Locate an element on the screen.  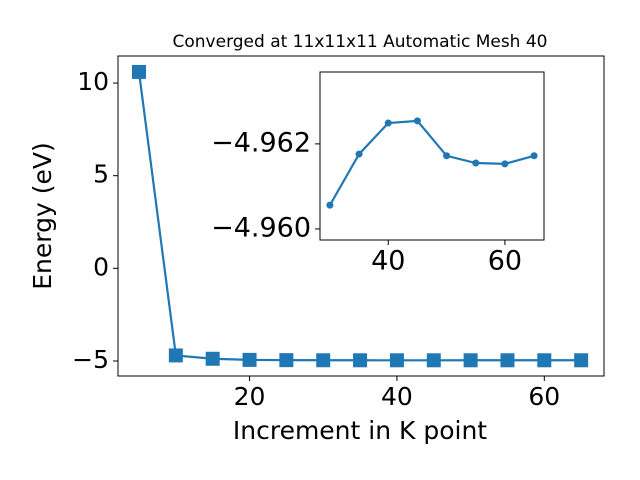
plot-area is located at coordinates (432, 156).